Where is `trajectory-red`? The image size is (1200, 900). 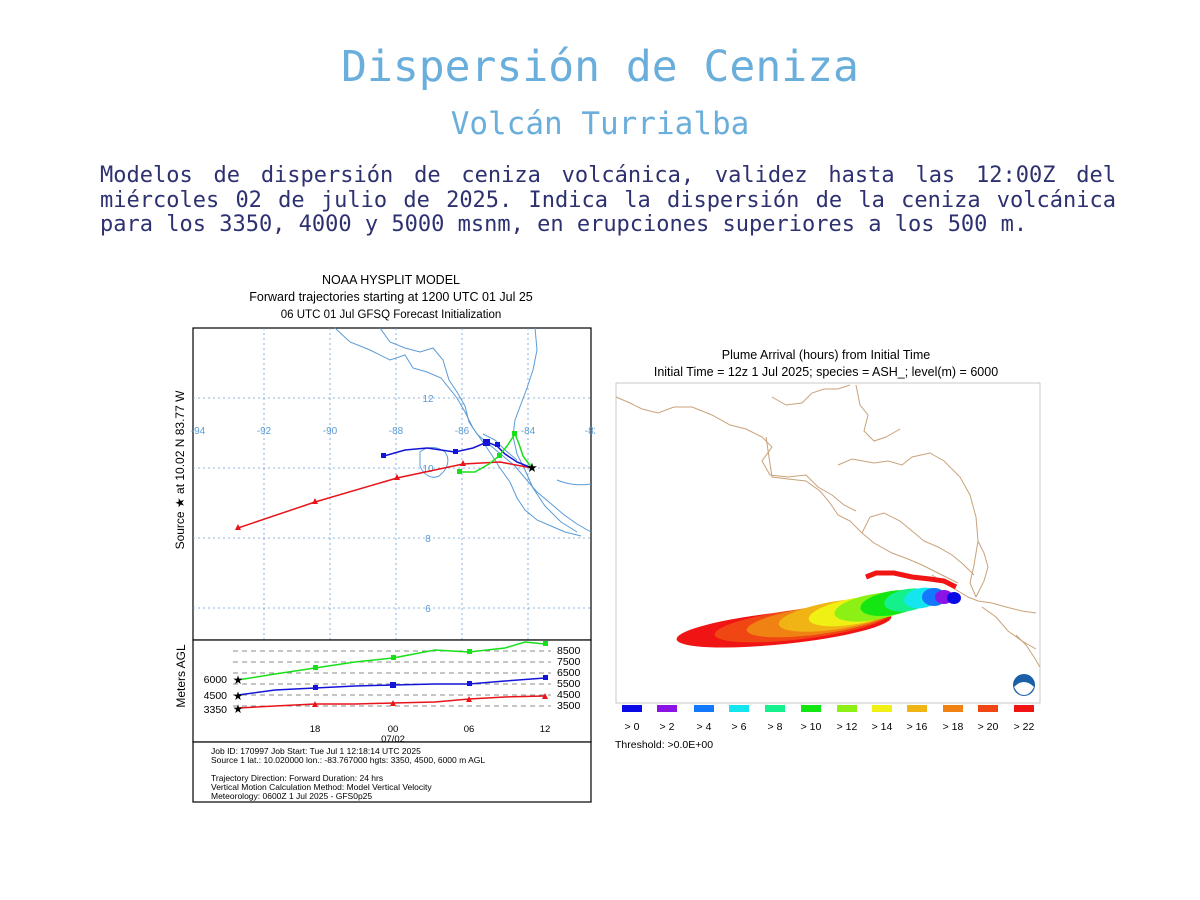
trajectory-red is located at coordinates (385, 495).